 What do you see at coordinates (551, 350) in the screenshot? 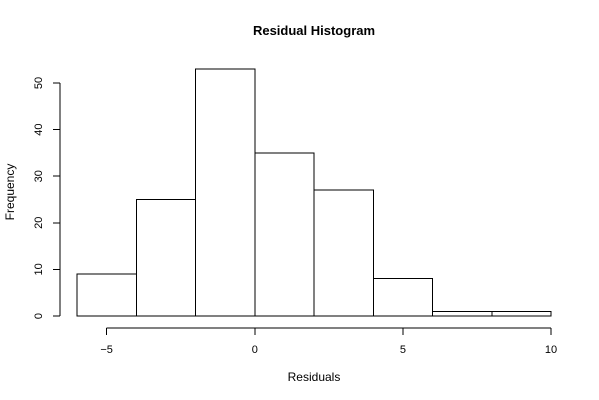
I see `x-tick-label: 10` at bounding box center [551, 350].